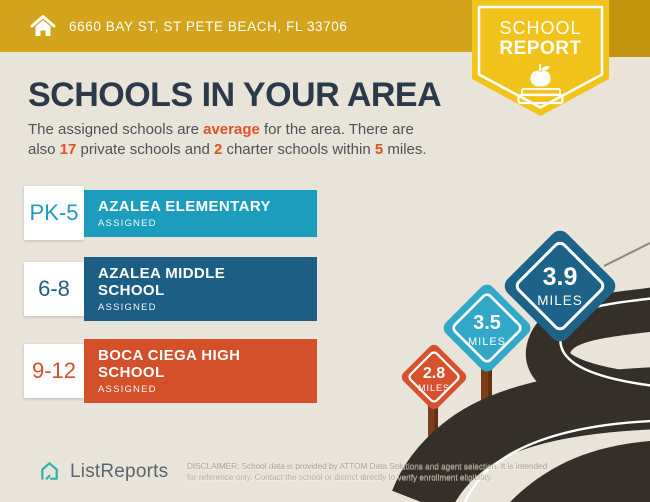  Describe the element at coordinates (405, 149) in the screenshot. I see `summary-segment: miles.` at that location.